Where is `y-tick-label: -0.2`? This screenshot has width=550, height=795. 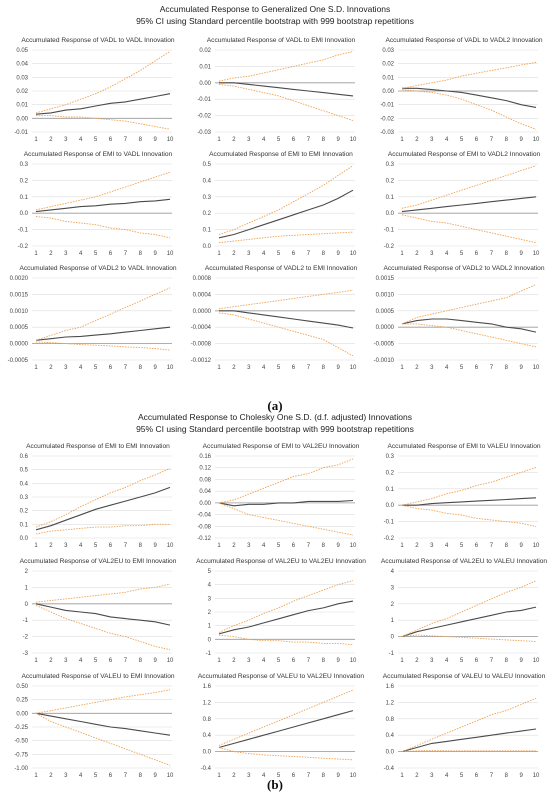 y-tick-label: -0.2 is located at coordinates (389, 539).